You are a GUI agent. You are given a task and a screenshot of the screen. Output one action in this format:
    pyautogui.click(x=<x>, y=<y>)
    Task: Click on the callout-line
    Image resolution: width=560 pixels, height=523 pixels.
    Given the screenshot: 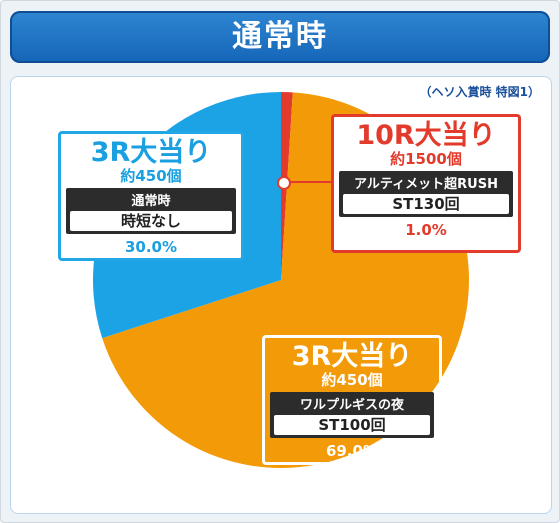 What is the action you would take?
    pyautogui.click(x=311, y=182)
    